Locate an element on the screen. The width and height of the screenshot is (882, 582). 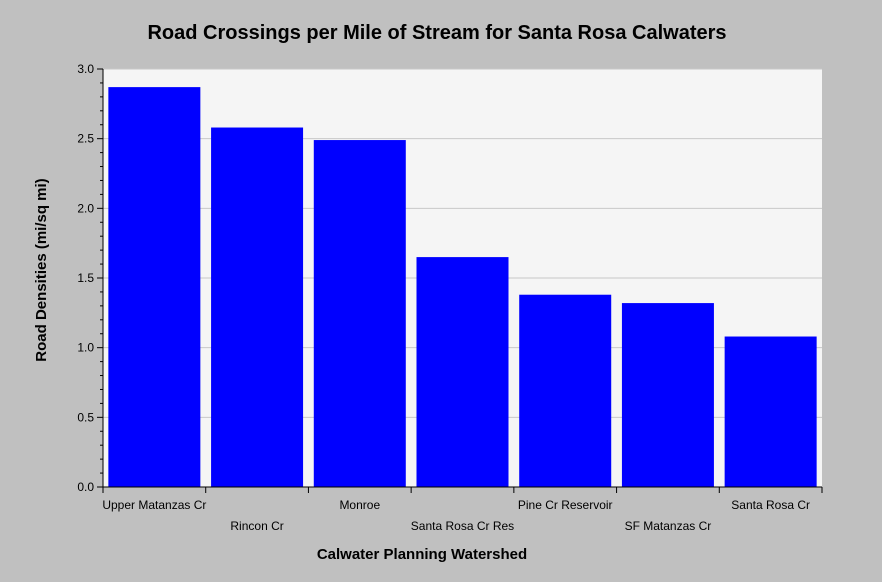
x-category-label: SF Matanzas Cr is located at coordinates (668, 526).